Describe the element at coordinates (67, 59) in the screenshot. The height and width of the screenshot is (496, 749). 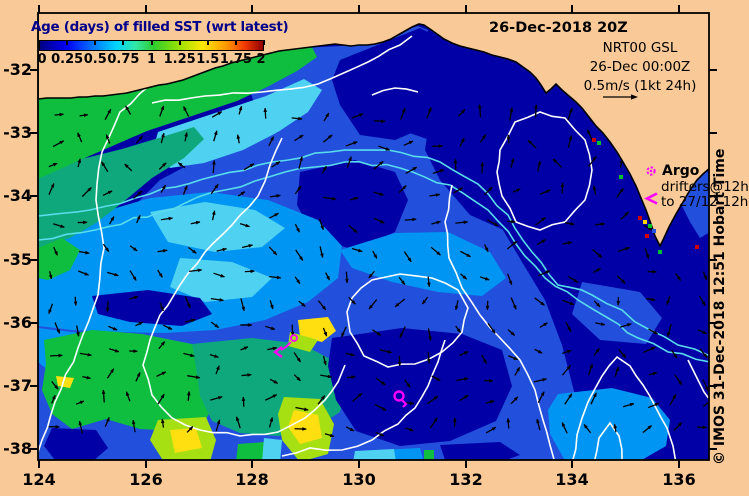
I see `colorbar-tick-label: 0.25` at that location.